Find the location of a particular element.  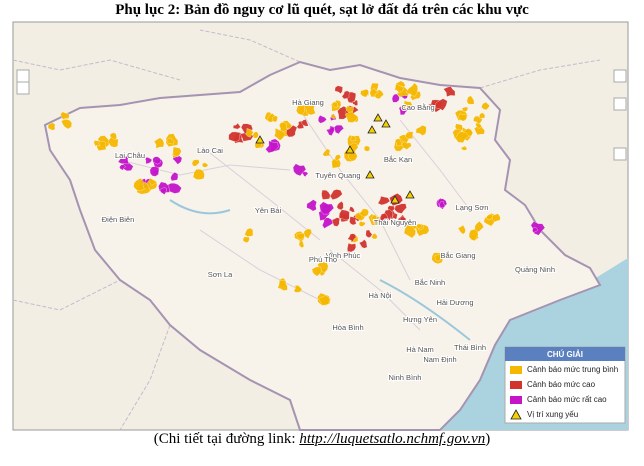

place-label: Hà Nam is located at coordinates (420, 349).